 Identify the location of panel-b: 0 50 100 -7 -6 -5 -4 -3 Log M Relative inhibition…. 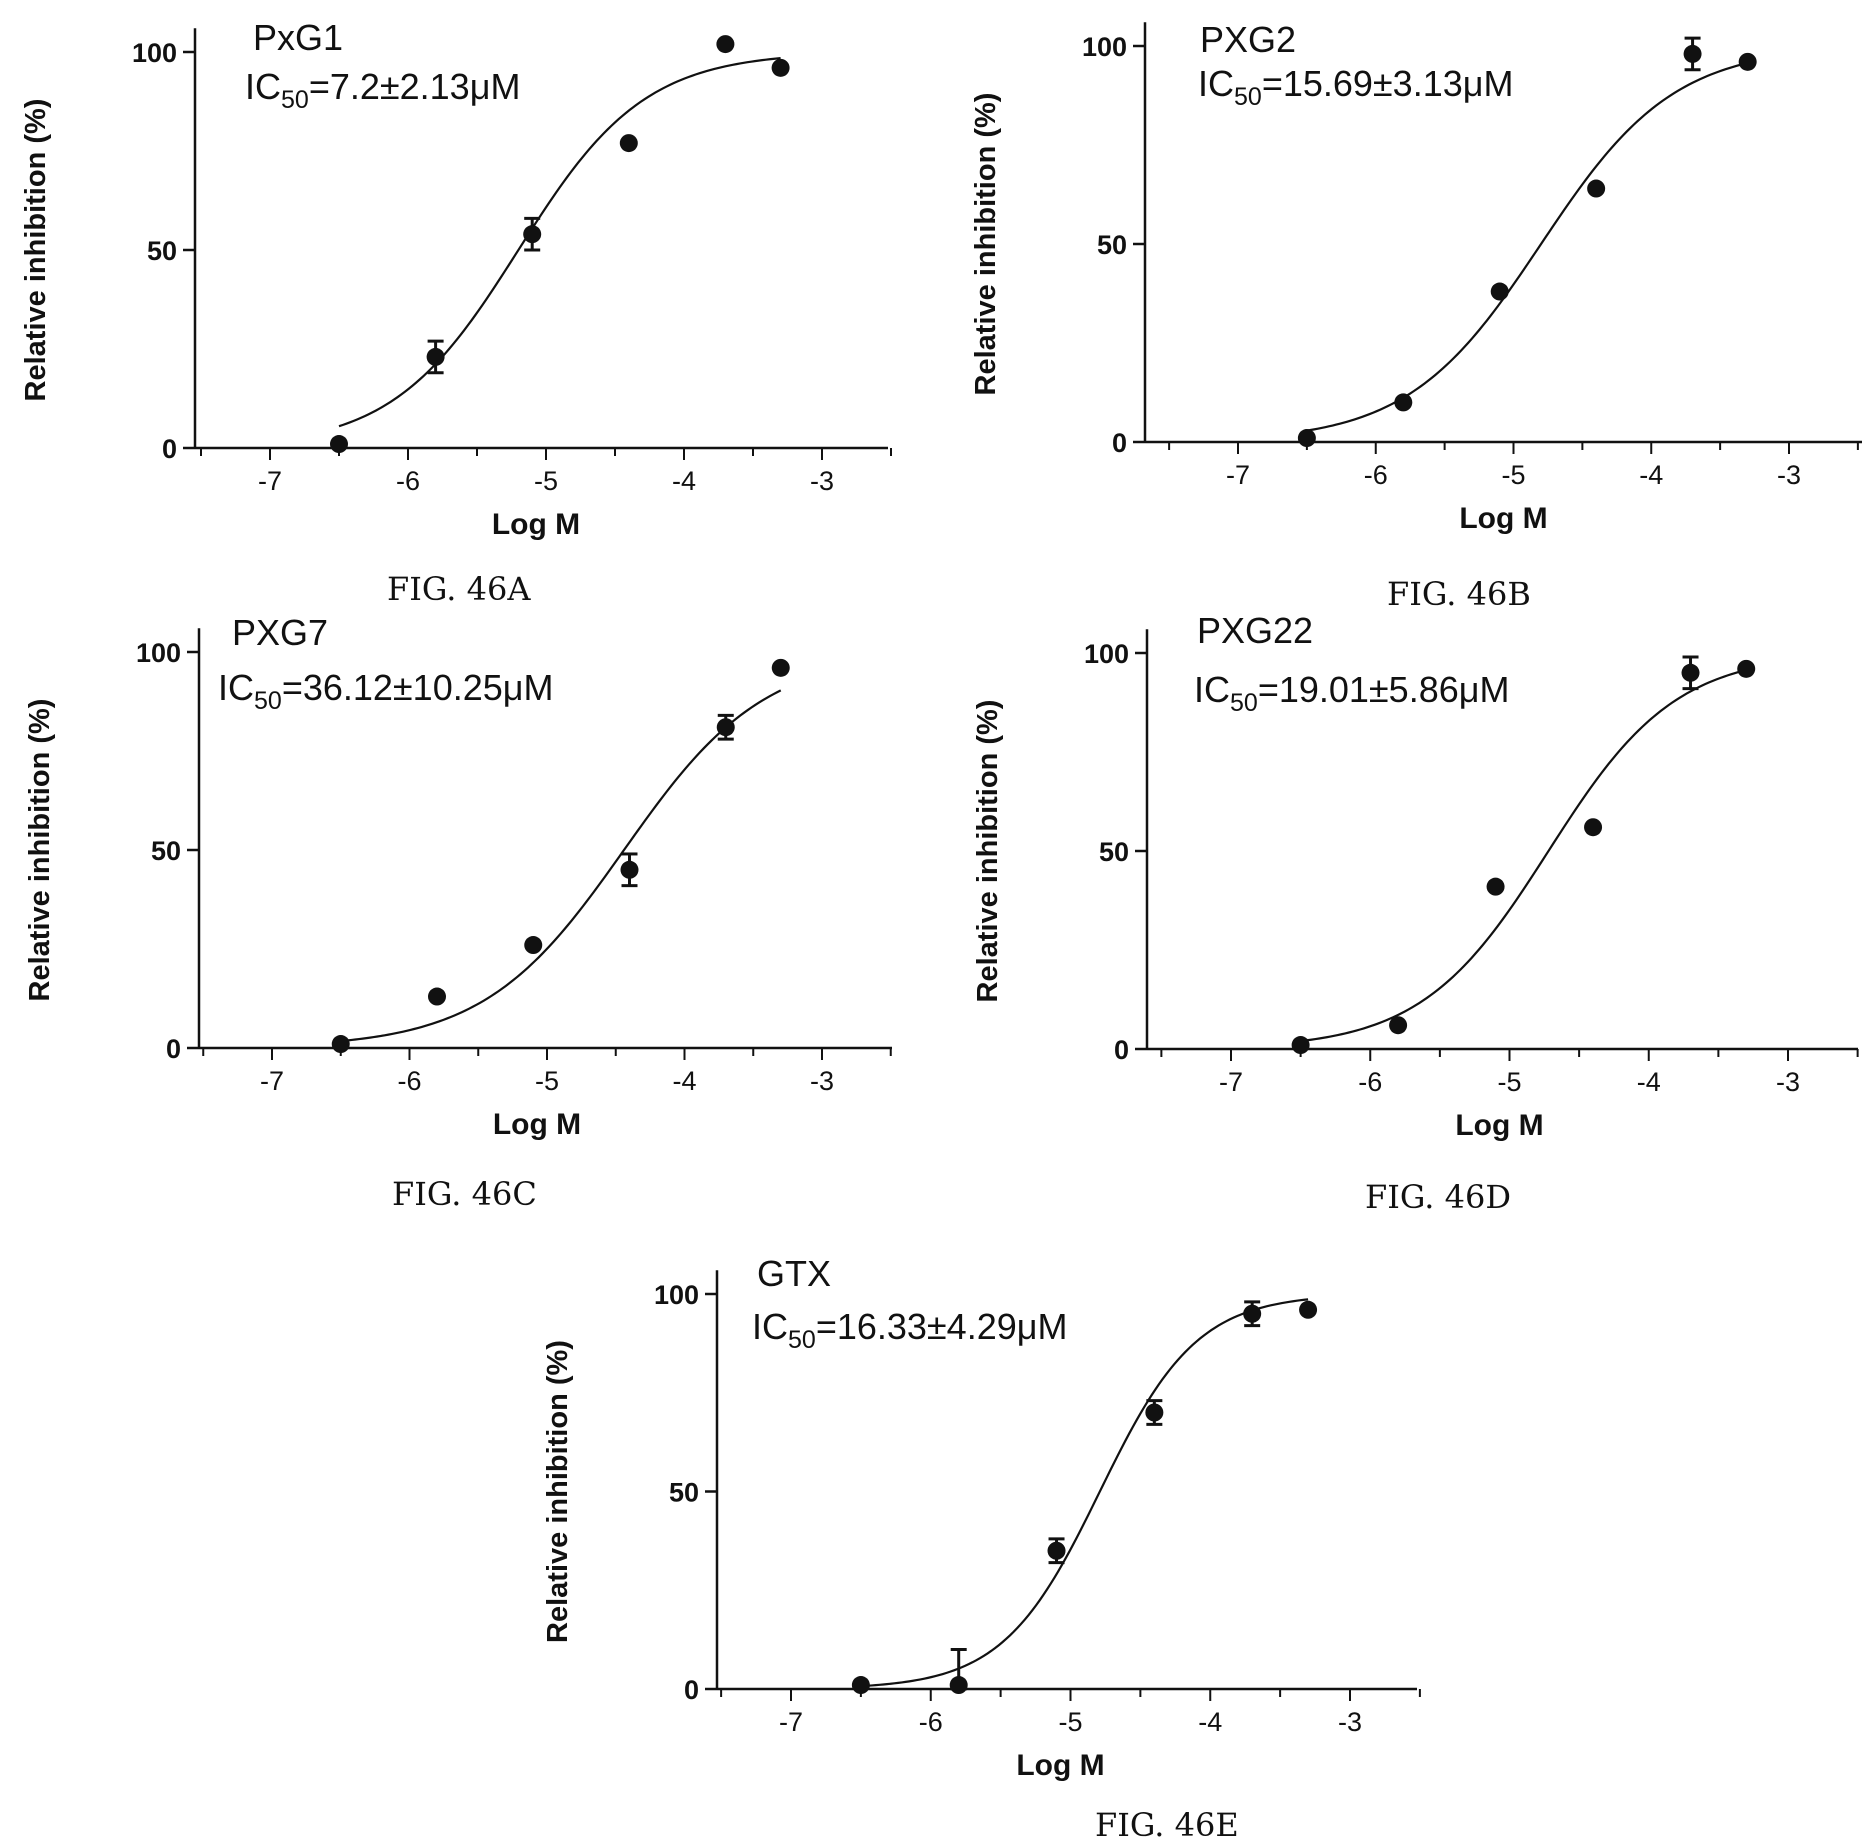
(1416, 277).